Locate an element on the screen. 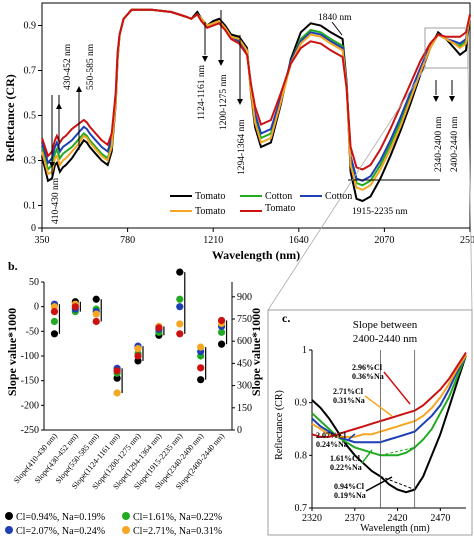 The image size is (474, 537). panel-c-ylabel: Reflectance (CR) is located at coordinates (279, 425).